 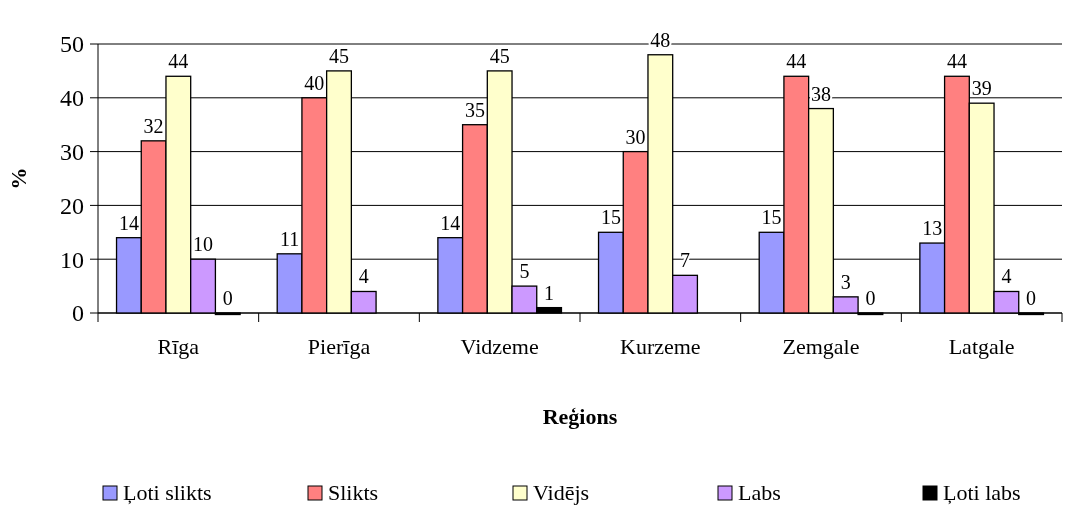 What do you see at coordinates (72, 152) in the screenshot?
I see `y-tick-label: 30` at bounding box center [72, 152].